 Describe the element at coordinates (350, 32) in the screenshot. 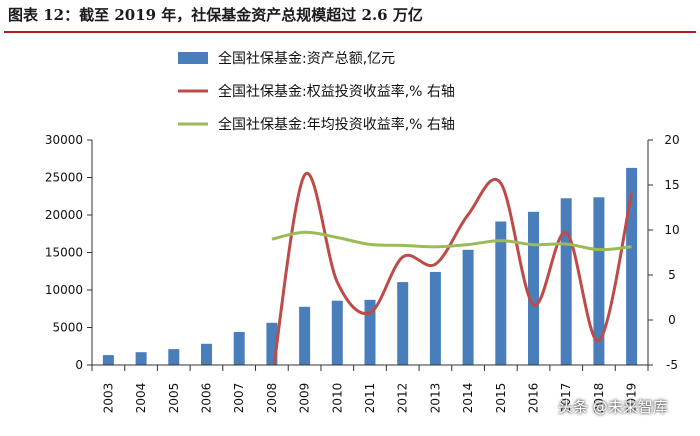

I see `title-rule` at that location.